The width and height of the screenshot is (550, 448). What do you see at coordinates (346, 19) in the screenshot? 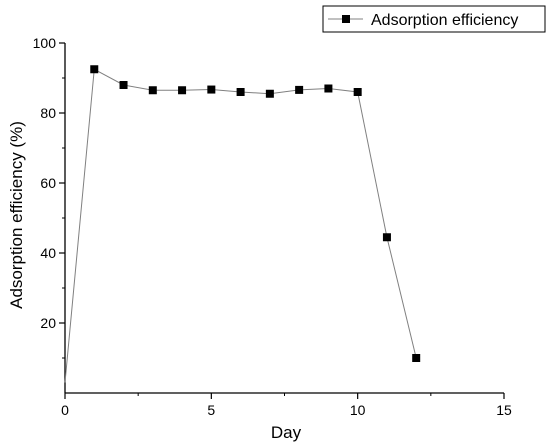
I see `legend-marker` at bounding box center [346, 19].